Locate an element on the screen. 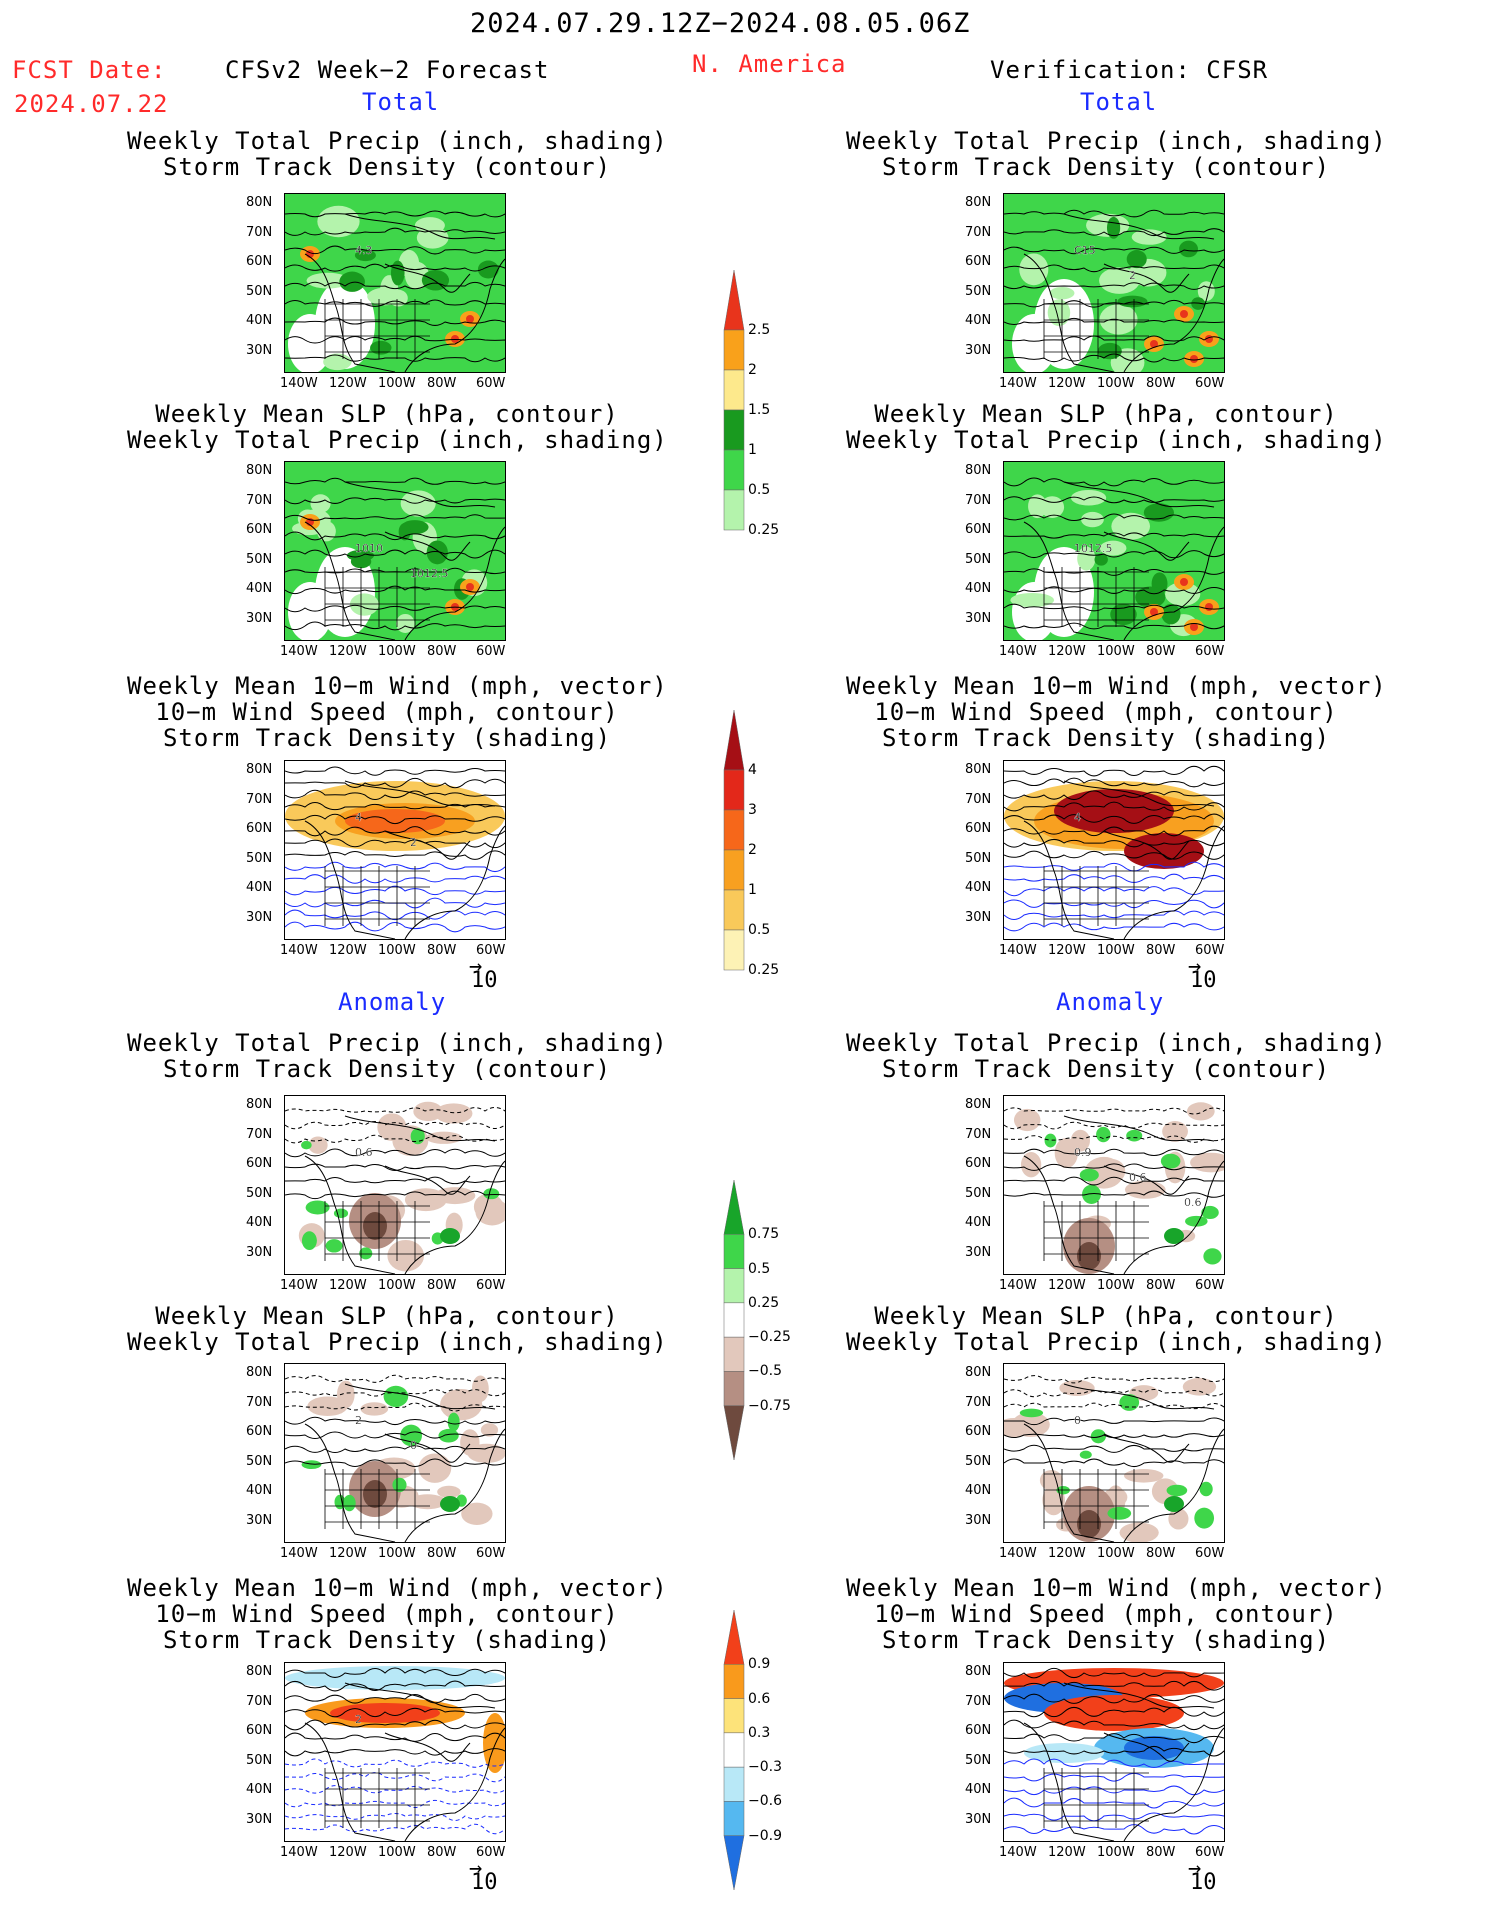 This screenshot has height=1925, width=1487. region-title: N. America is located at coordinates (769, 64).